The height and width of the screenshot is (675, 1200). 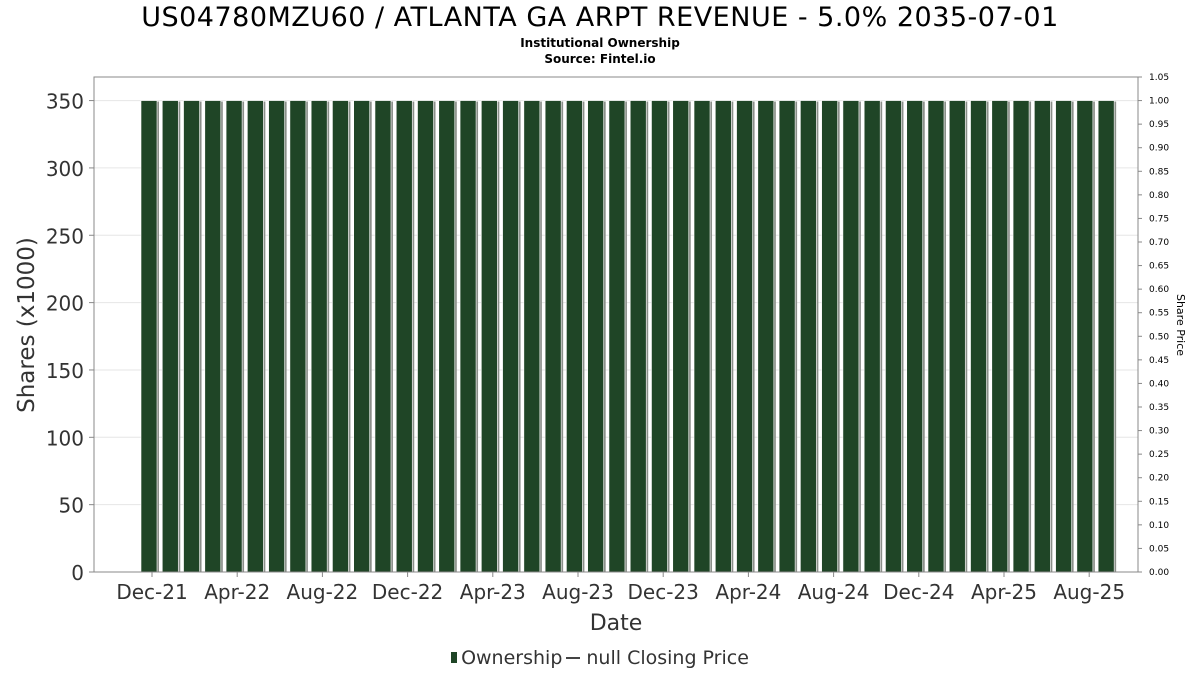 What do you see at coordinates (834, 592) in the screenshot?
I see `x-tick-label: Aug-24` at bounding box center [834, 592].